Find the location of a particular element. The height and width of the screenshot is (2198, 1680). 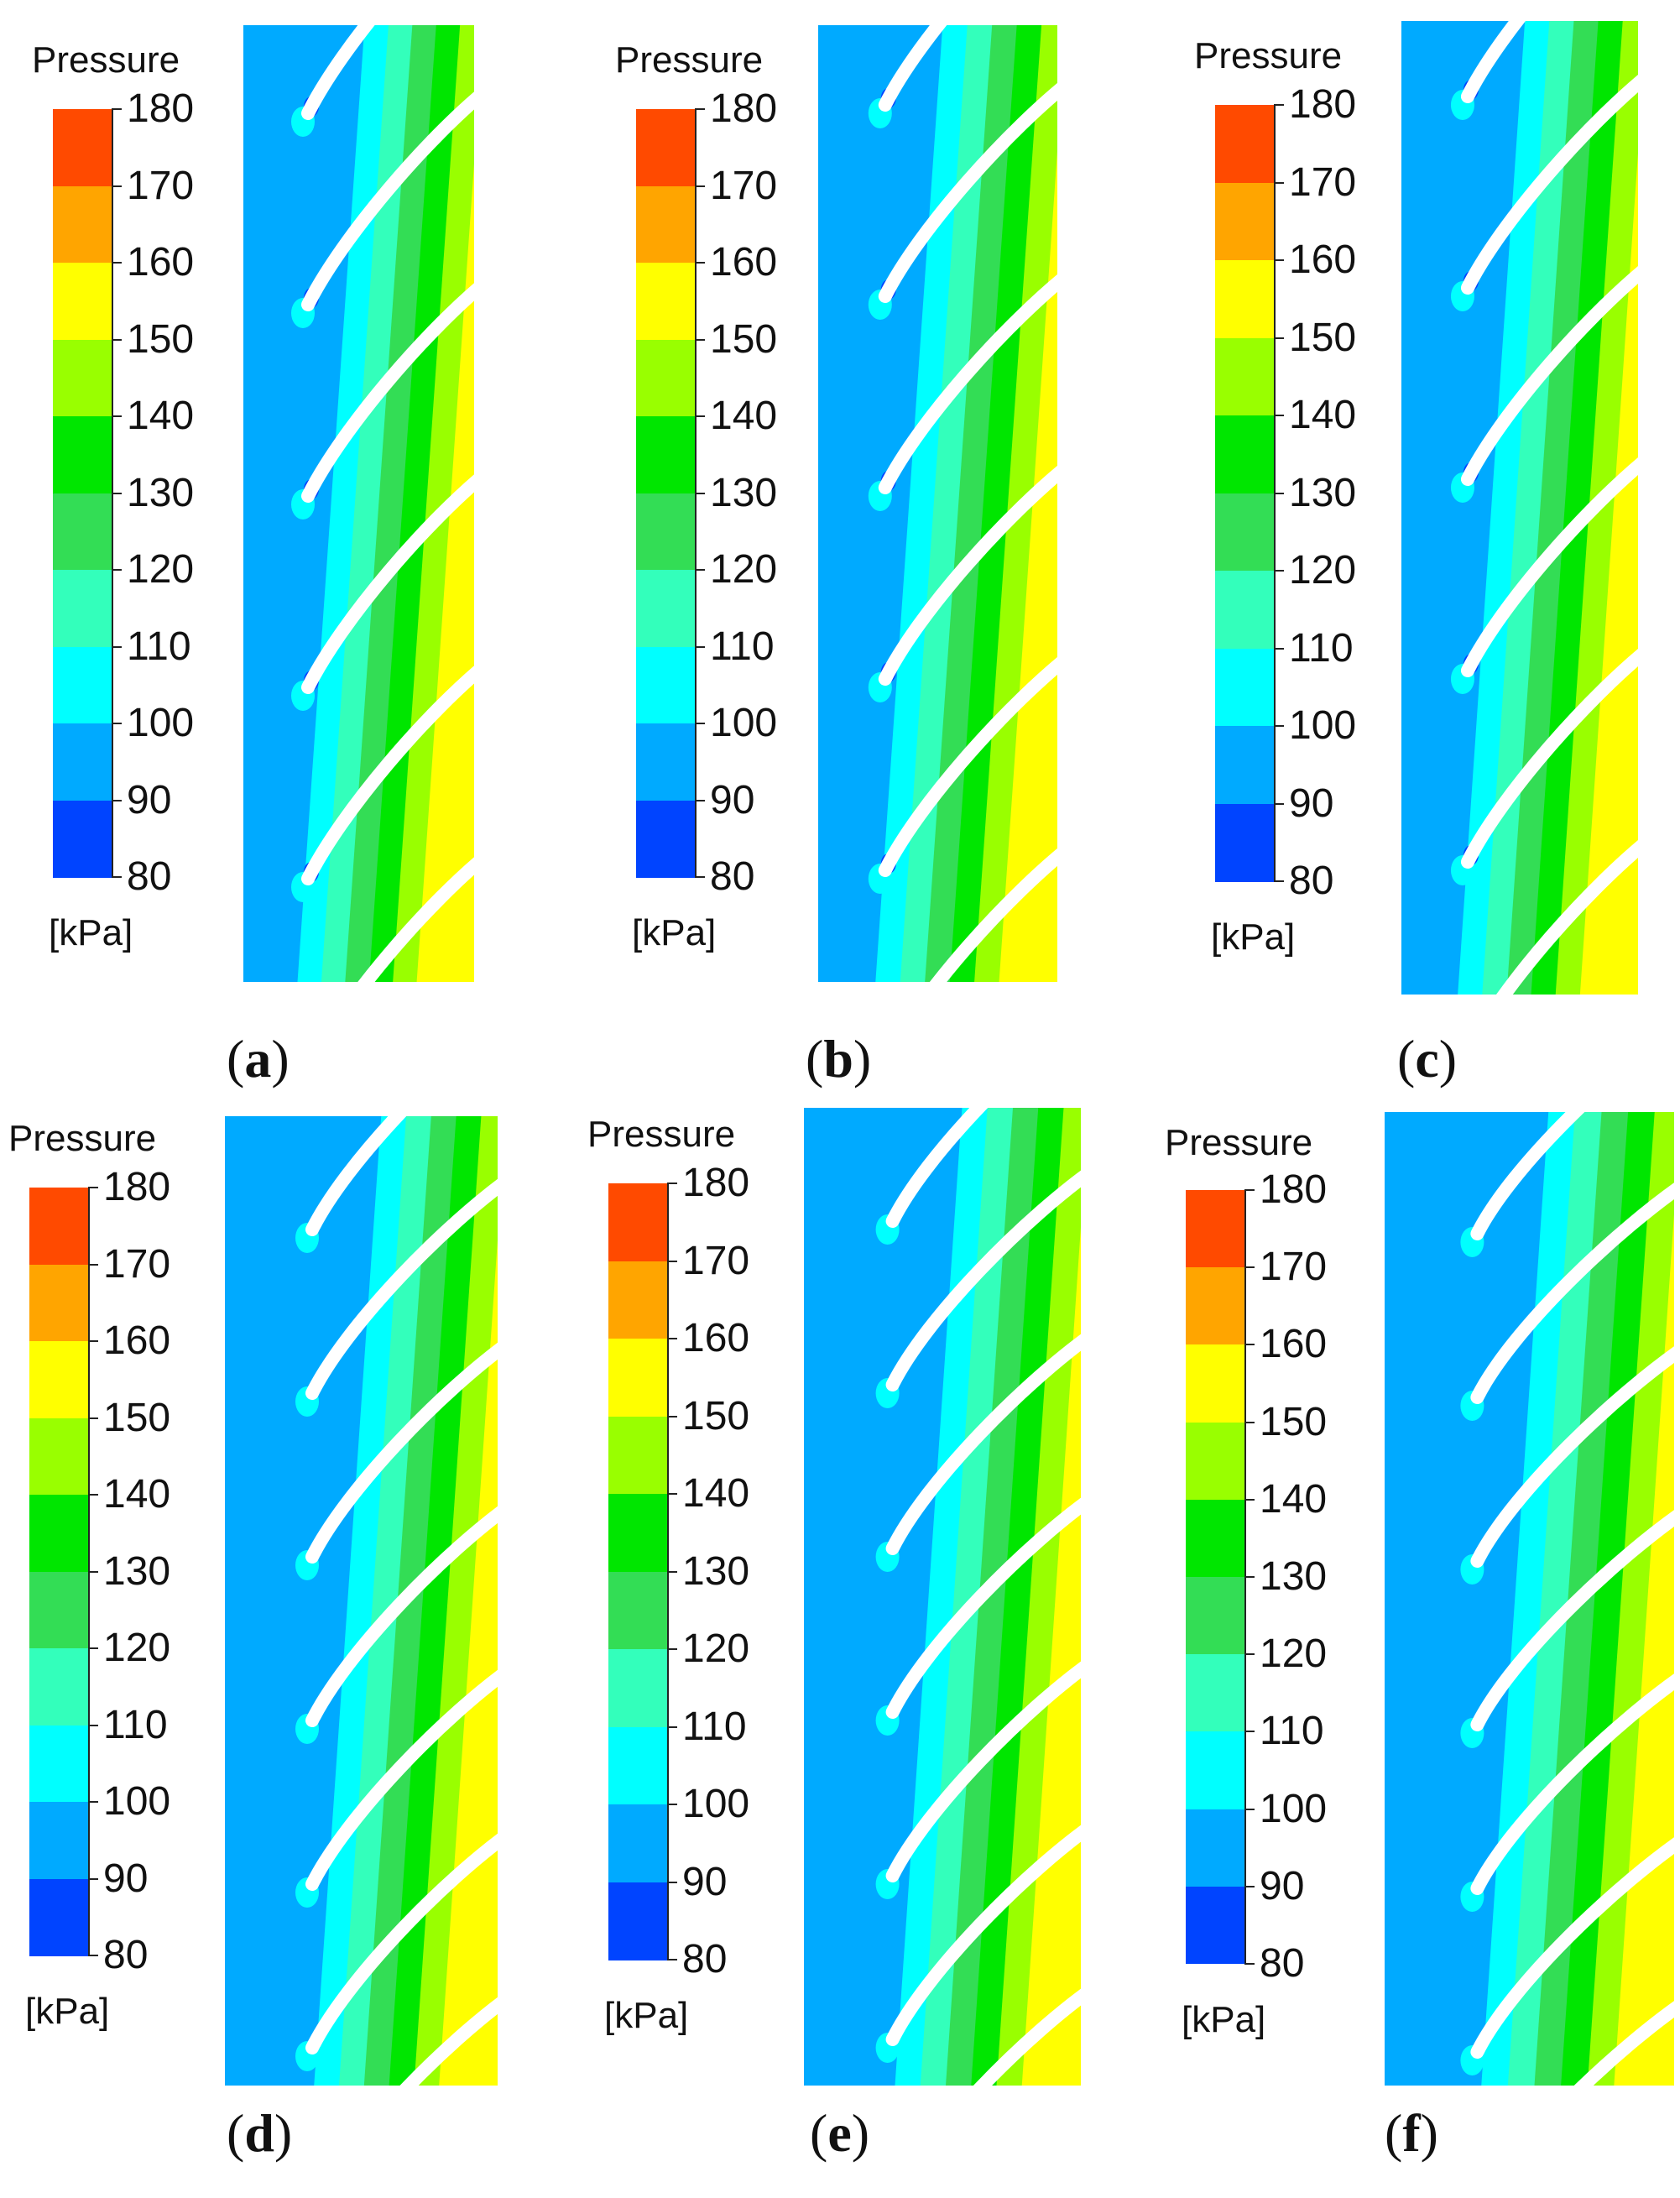

colorbar-tick-label: 80 is located at coordinates (1311, 881).